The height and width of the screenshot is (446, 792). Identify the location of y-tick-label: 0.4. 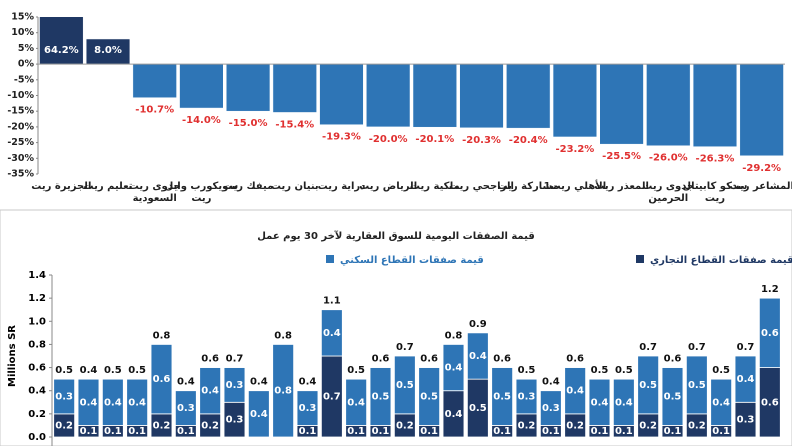
(37, 391).